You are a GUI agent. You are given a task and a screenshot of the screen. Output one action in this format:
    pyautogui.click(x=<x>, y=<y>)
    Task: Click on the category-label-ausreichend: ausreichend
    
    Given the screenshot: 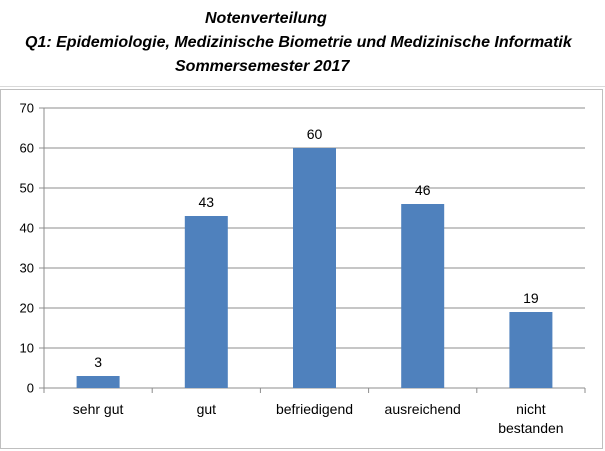 What is the action you would take?
    pyautogui.click(x=423, y=409)
    